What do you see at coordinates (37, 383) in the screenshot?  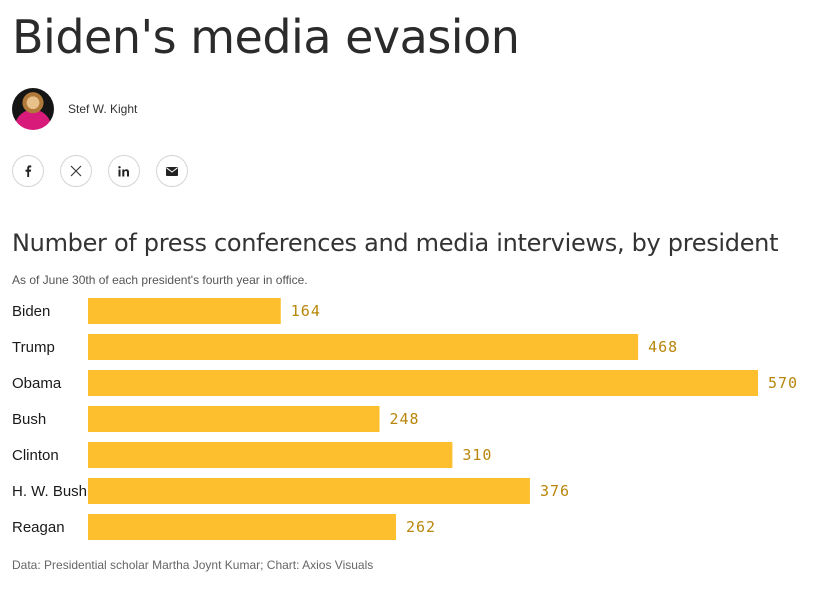 I see `category-label: Obama` at bounding box center [37, 383].